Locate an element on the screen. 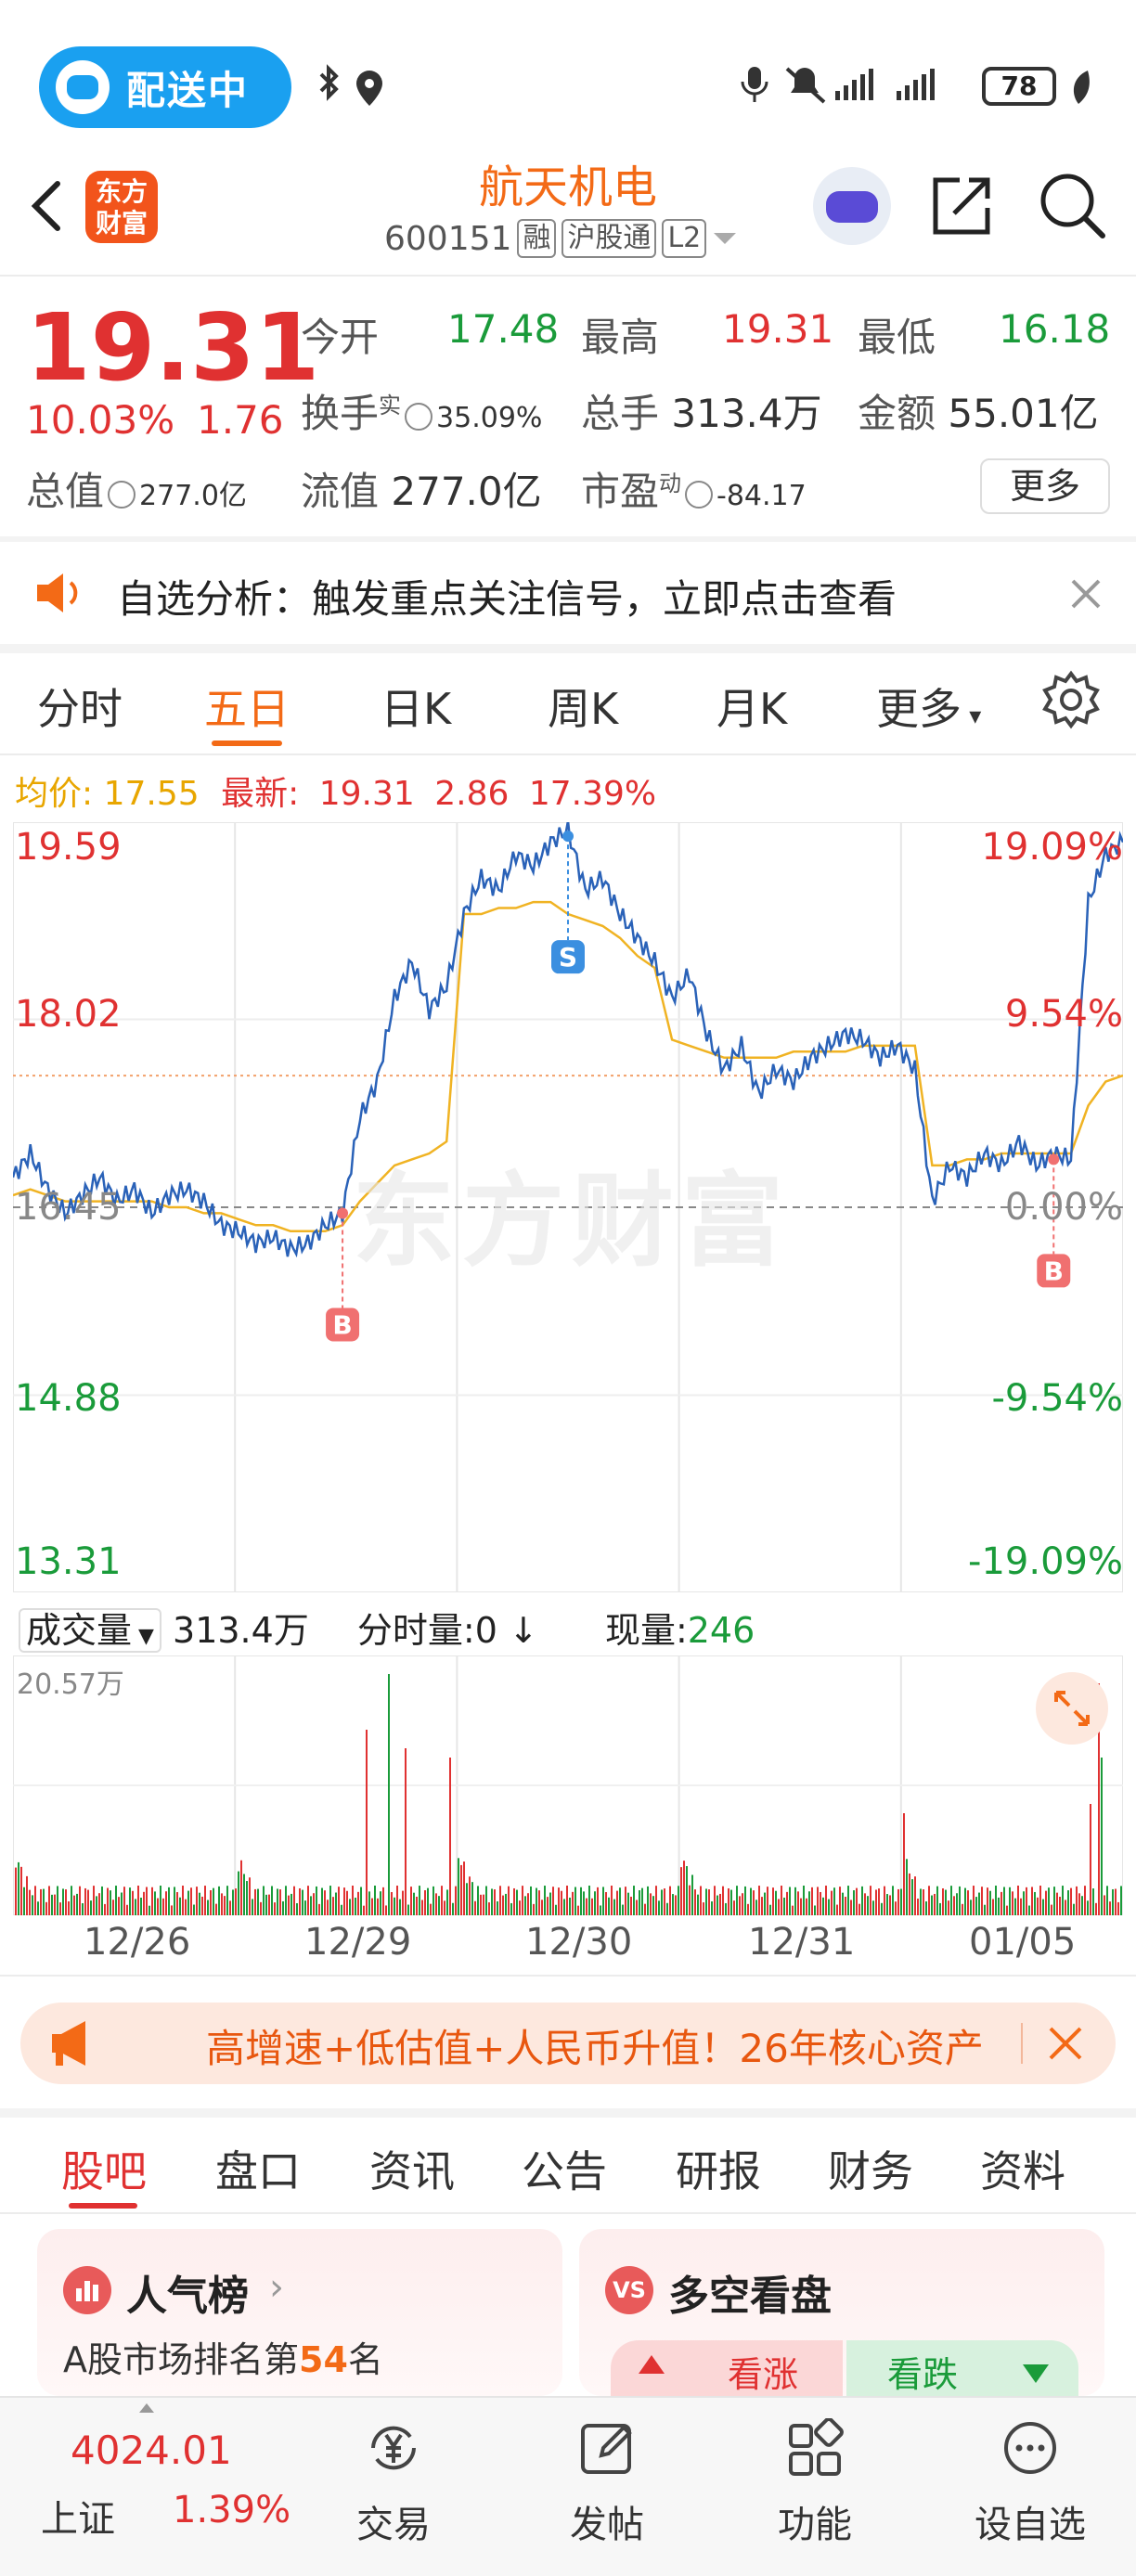  nav-functions: 功能 is located at coordinates (815, 2473).